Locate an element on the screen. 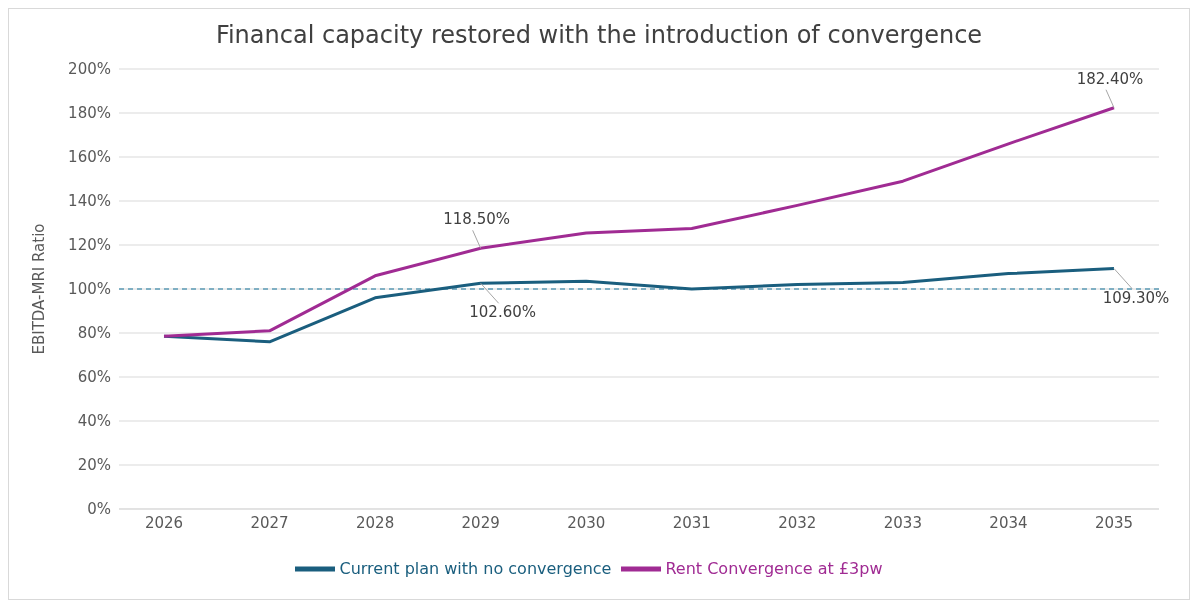  y-tick-label: 140% is located at coordinates (89, 201).